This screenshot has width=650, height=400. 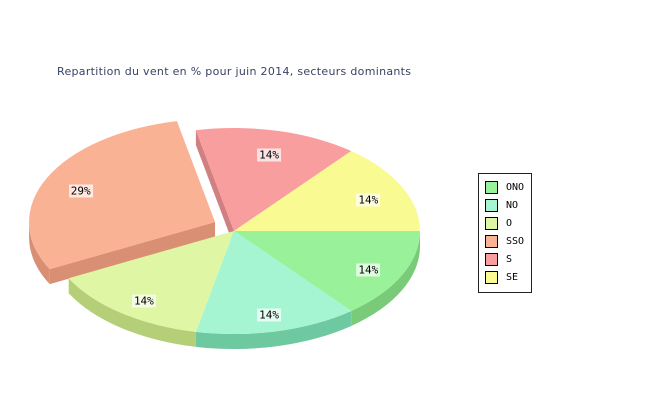 I want to click on legend-swatch-no, so click(x=491, y=205).